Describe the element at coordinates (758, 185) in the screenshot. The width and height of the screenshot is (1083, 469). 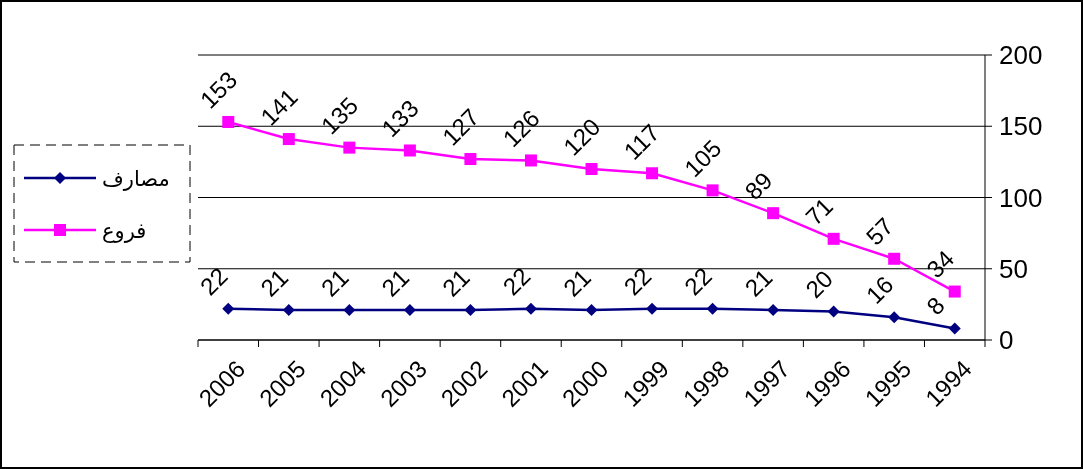
I see `data-label: 89` at that location.